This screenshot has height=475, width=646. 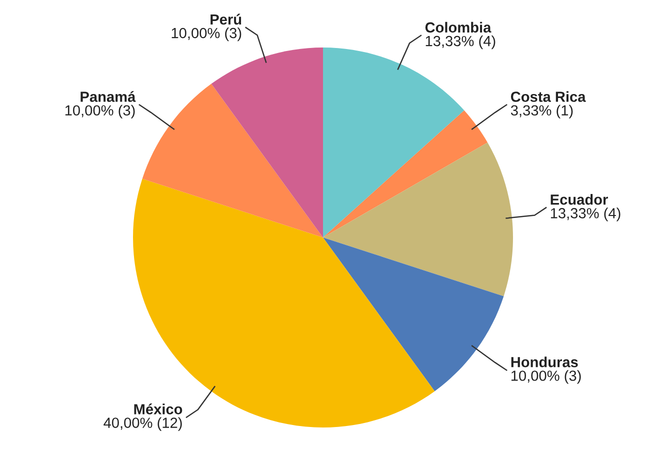 What do you see at coordinates (226, 19) in the screenshot?
I see `slice-label: Perú` at bounding box center [226, 19].